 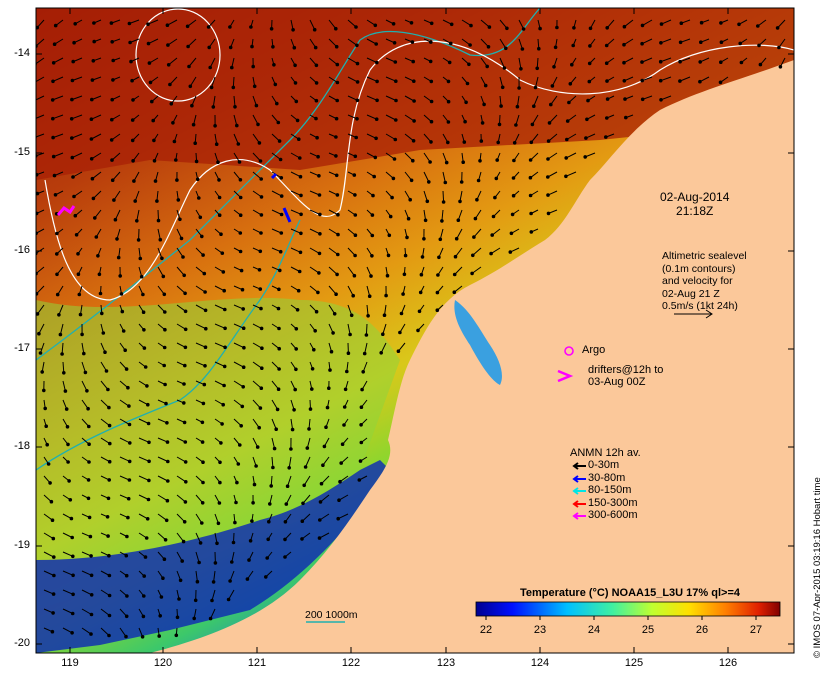 What do you see at coordinates (694, 197) in the screenshot?
I see `date-line: 02-Aug-2014` at bounding box center [694, 197].